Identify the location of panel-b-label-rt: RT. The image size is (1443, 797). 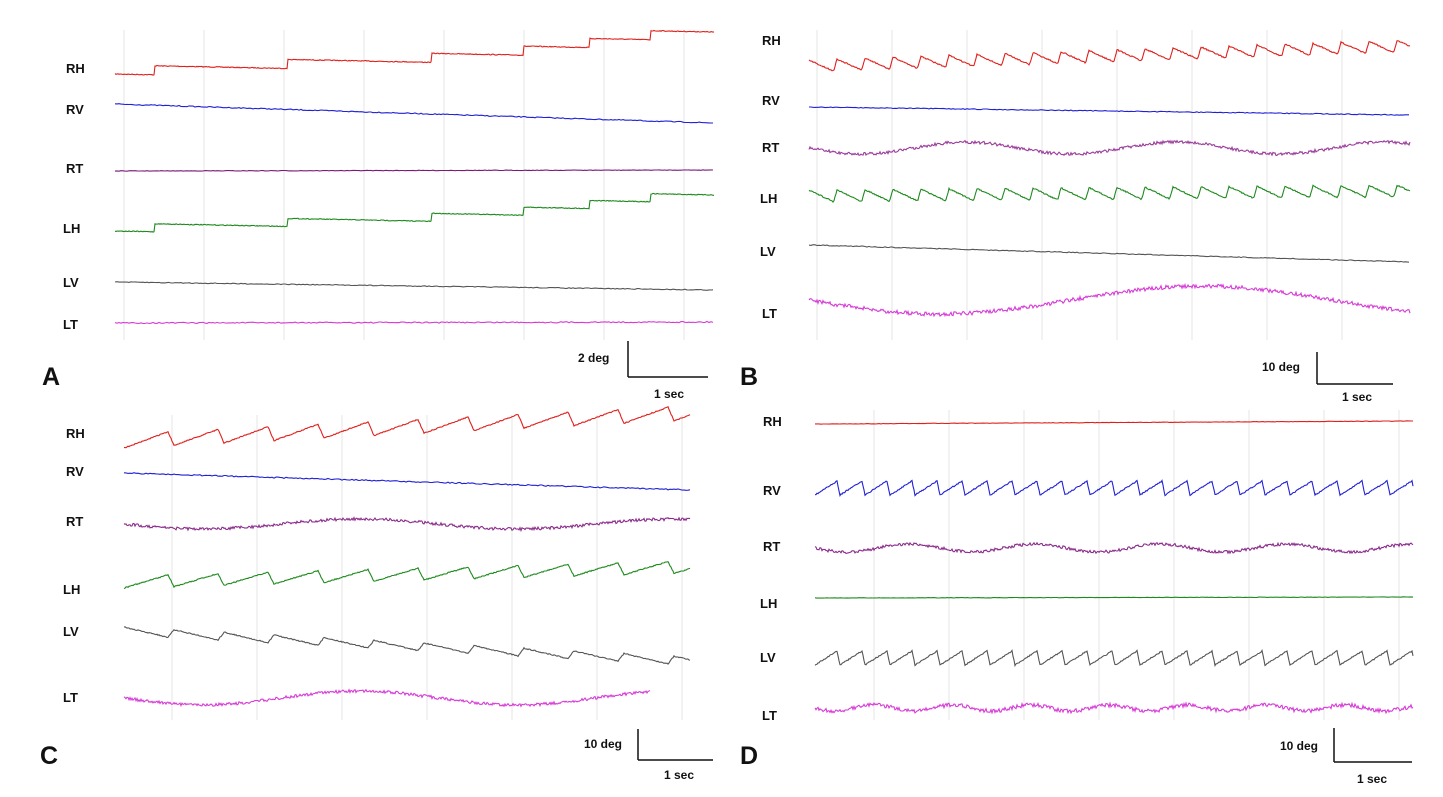
(770, 147).